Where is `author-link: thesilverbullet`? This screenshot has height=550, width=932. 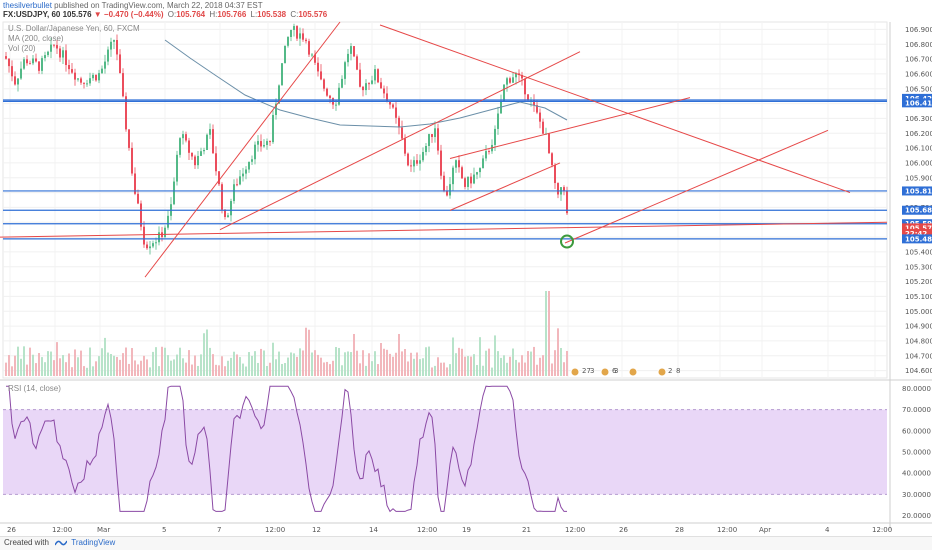 author-link: thesilverbullet is located at coordinates (27, 5).